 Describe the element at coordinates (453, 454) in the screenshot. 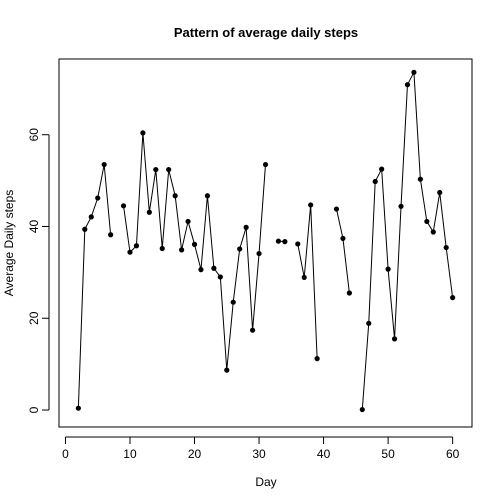

I see `x-tick-label: 60` at that location.